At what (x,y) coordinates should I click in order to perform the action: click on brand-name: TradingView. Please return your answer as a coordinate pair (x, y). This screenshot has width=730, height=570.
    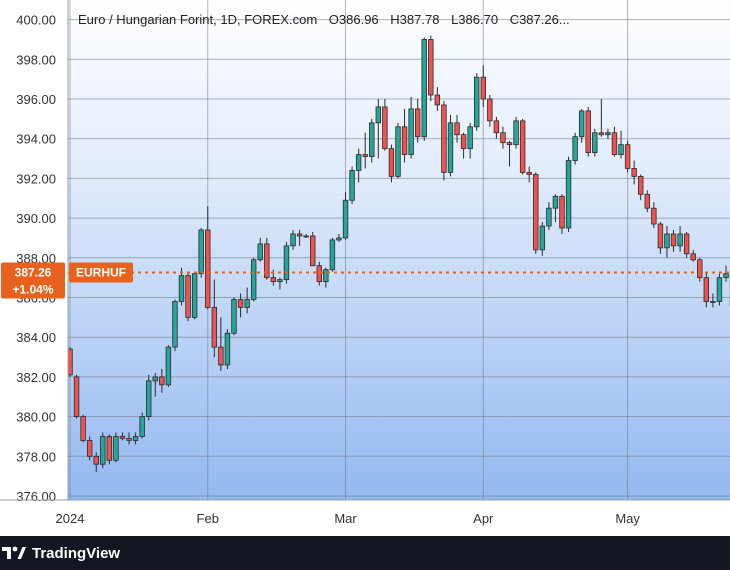
    Looking at the image, I should click on (76, 553).